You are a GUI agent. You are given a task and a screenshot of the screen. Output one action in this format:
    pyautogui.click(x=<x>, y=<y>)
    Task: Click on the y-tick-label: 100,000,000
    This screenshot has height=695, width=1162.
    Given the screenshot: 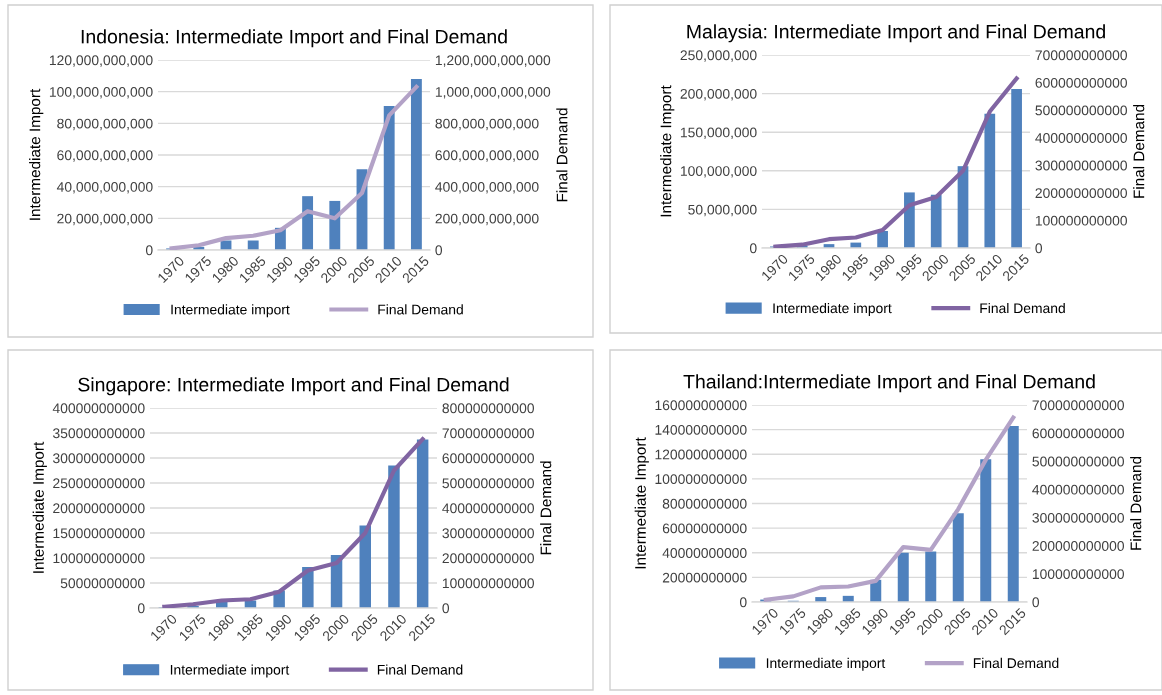 What is the action you would take?
    pyautogui.click(x=718, y=172)
    